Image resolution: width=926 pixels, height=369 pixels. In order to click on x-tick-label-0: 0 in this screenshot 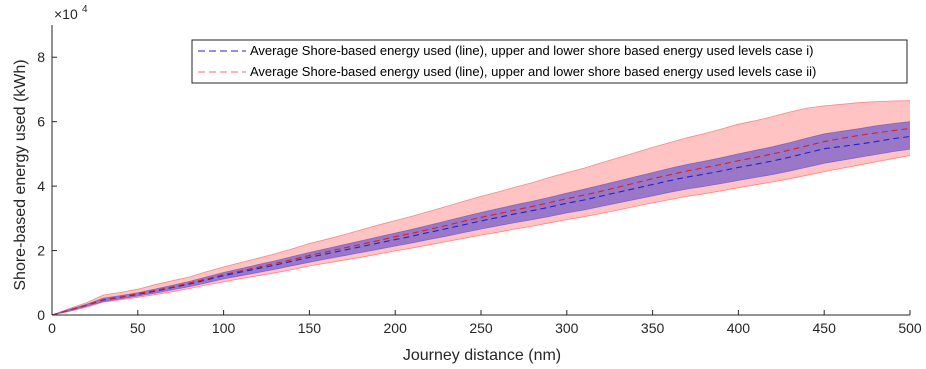, I will do `click(52, 328)`.